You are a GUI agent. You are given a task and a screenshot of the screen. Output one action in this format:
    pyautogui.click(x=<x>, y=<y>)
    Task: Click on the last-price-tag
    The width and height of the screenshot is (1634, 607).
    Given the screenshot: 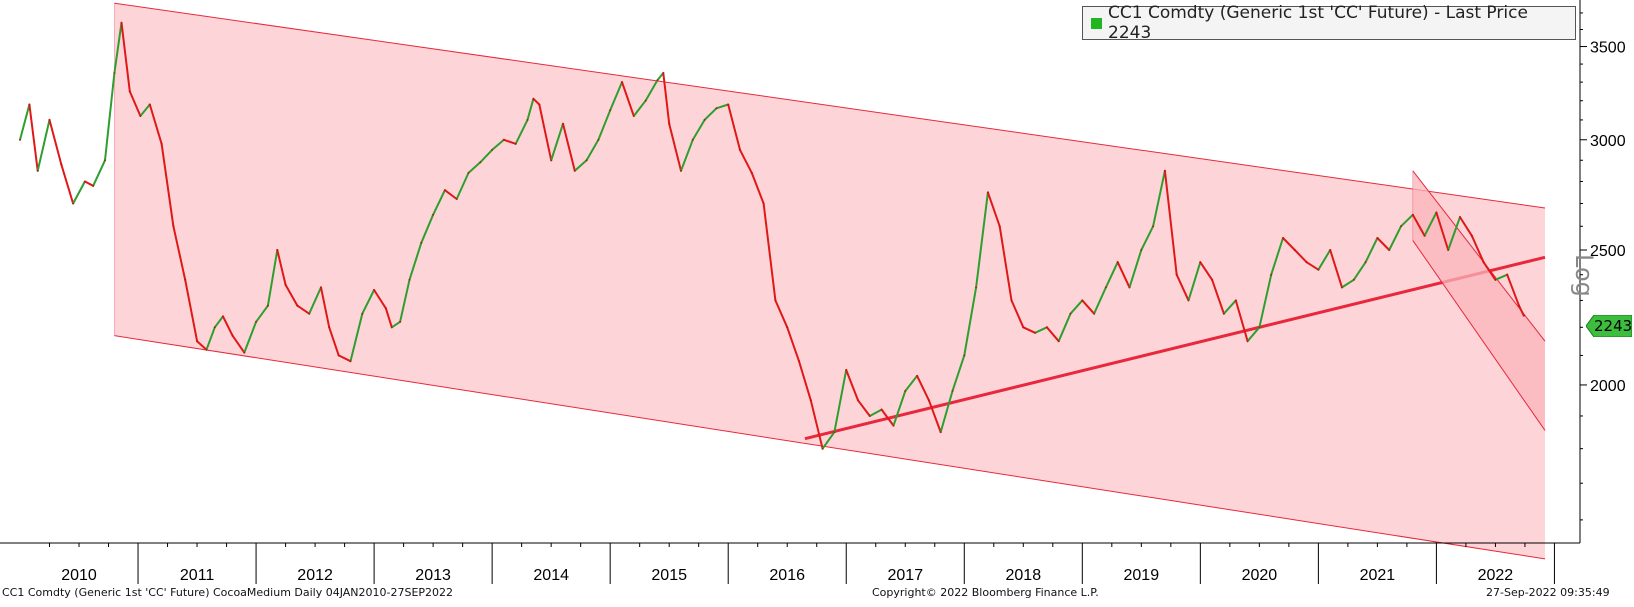 What is the action you would take?
    pyautogui.click(x=1609, y=326)
    